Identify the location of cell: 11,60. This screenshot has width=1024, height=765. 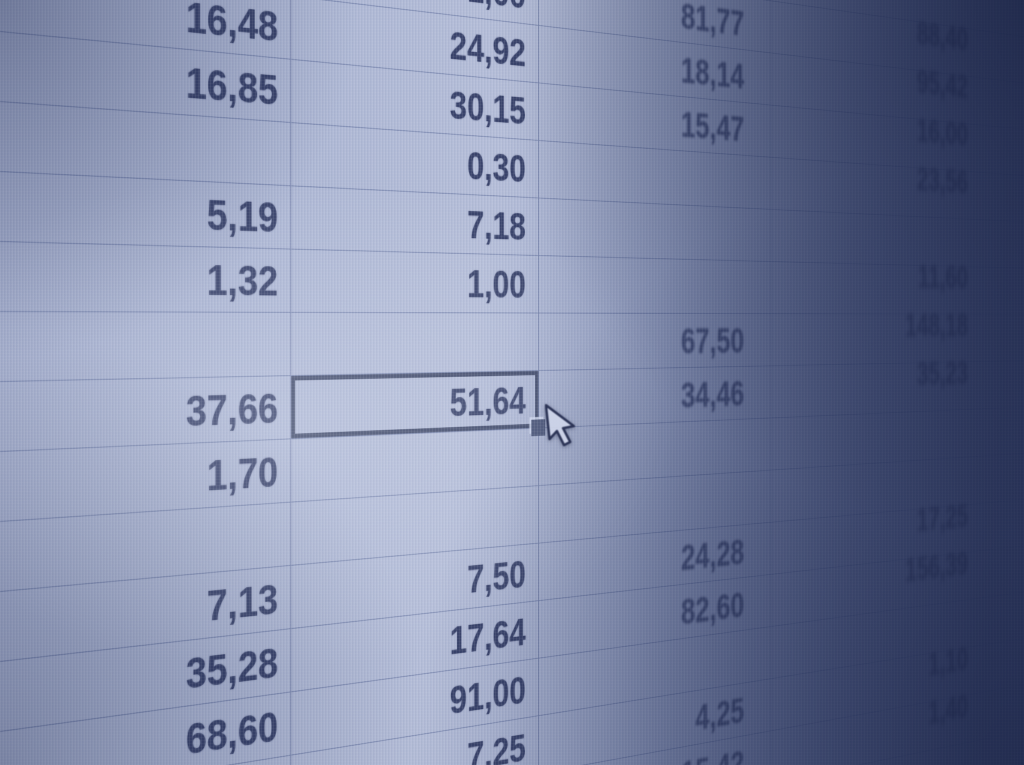
(896, 286).